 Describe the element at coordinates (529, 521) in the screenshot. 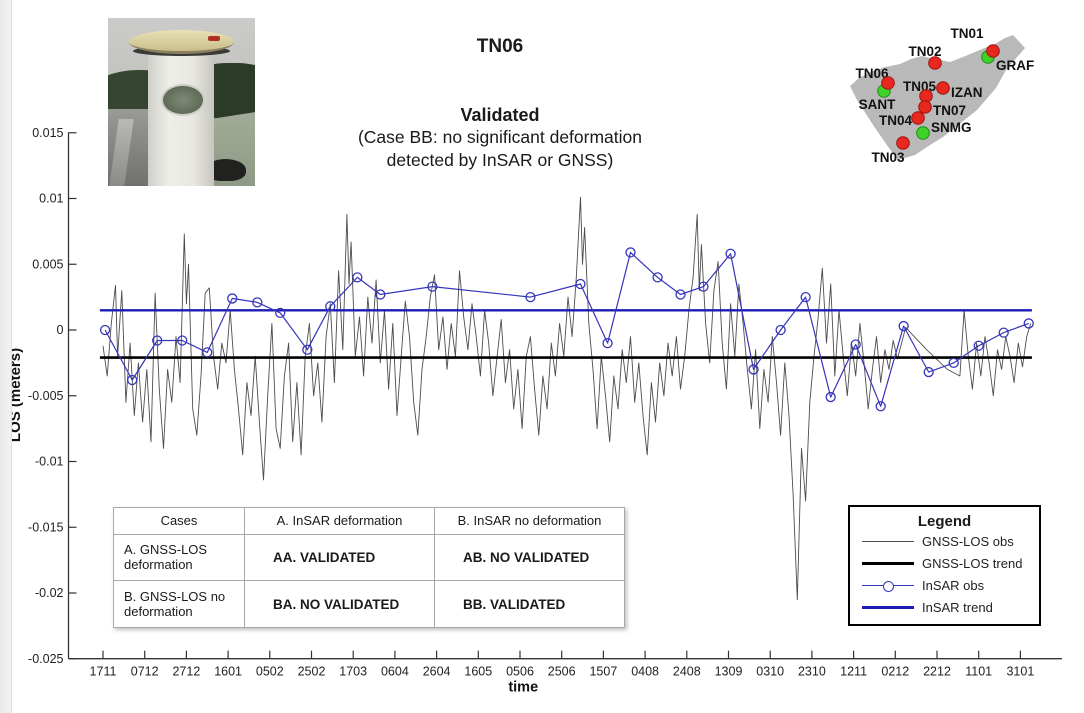

I see `table-header-insar-nodef: B. InSAR no deformation` at that location.